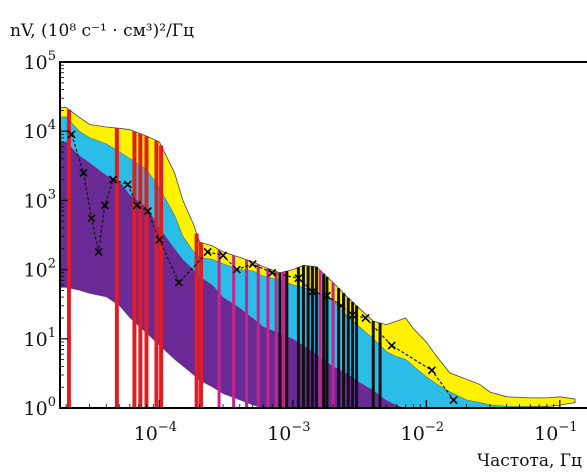  I want to click on y-tick-label-0: 10⁰, so click(40, 407).